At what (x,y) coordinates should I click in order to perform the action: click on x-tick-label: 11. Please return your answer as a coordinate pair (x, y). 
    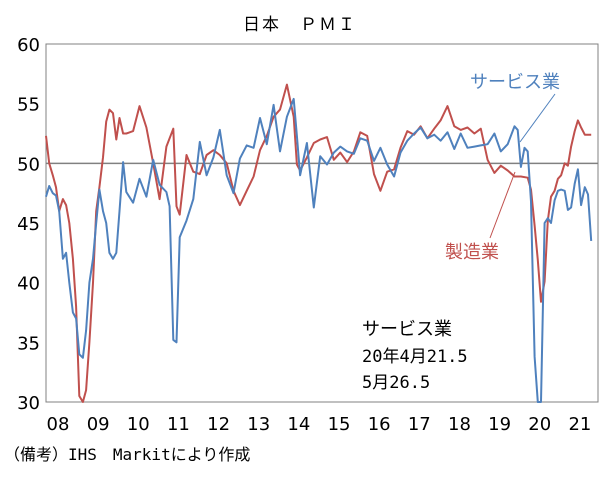
    Looking at the image, I should click on (178, 424).